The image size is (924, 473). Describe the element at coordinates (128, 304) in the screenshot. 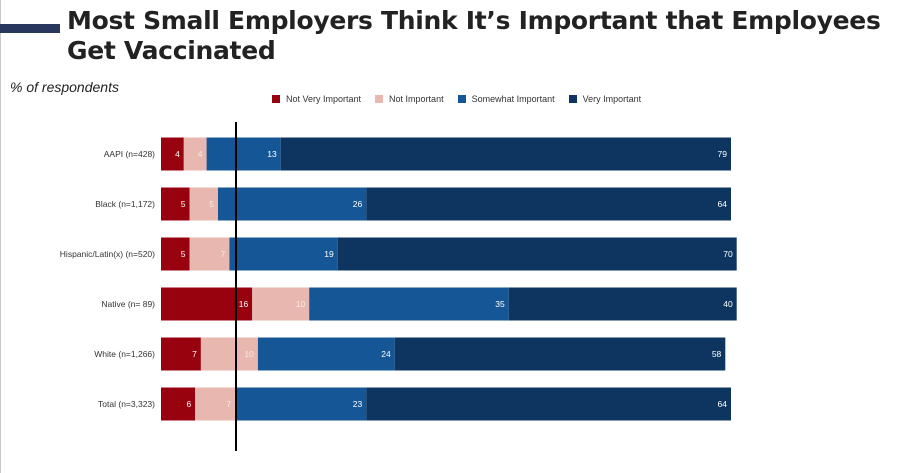

I see `category-label: Native (n= 89)` at that location.